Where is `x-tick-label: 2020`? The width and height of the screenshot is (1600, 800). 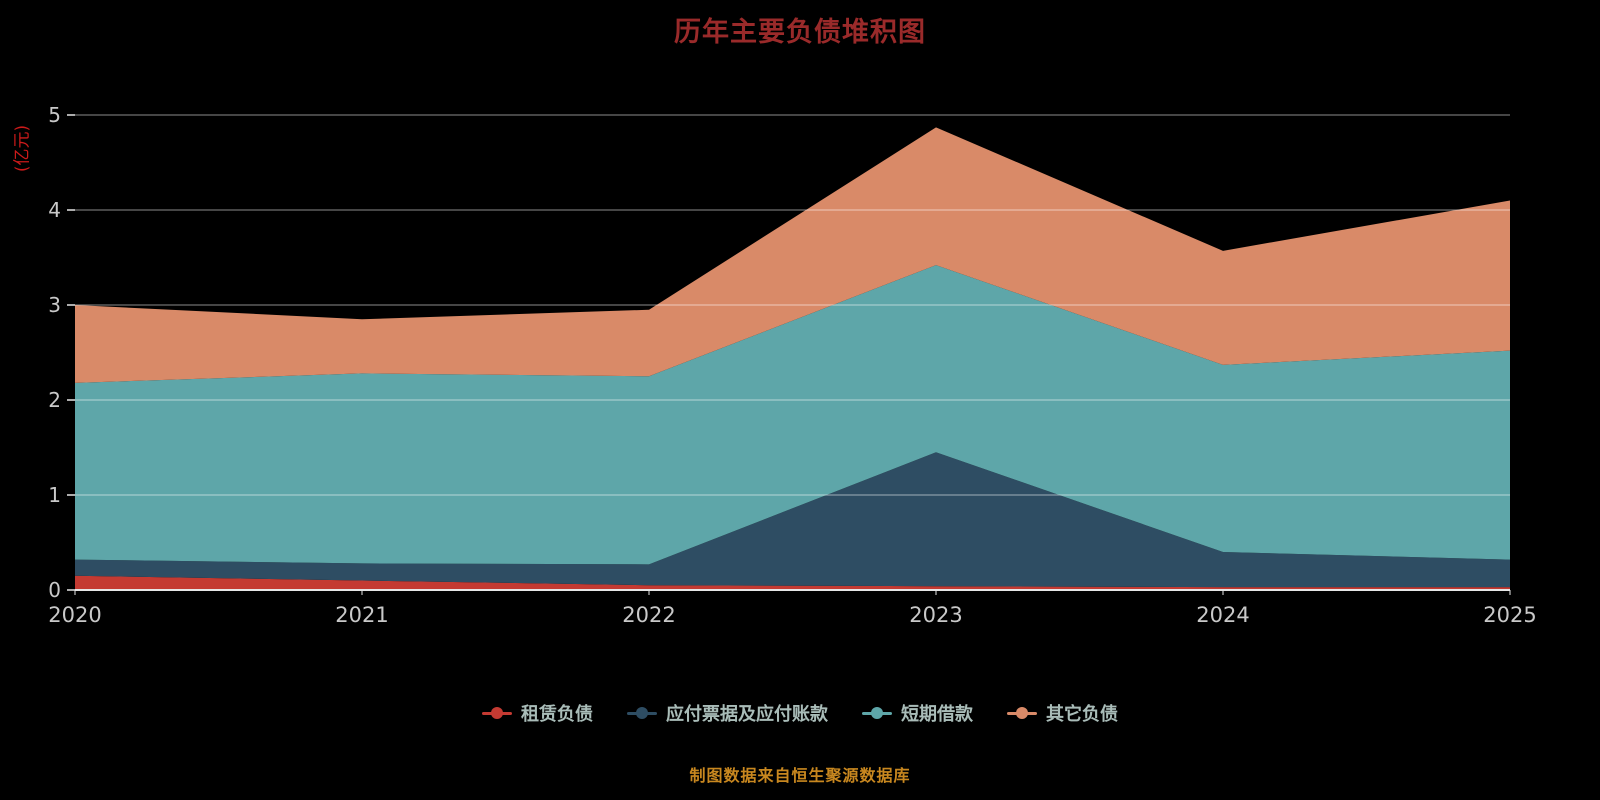
x-tick-label: 2020 is located at coordinates (74, 615).